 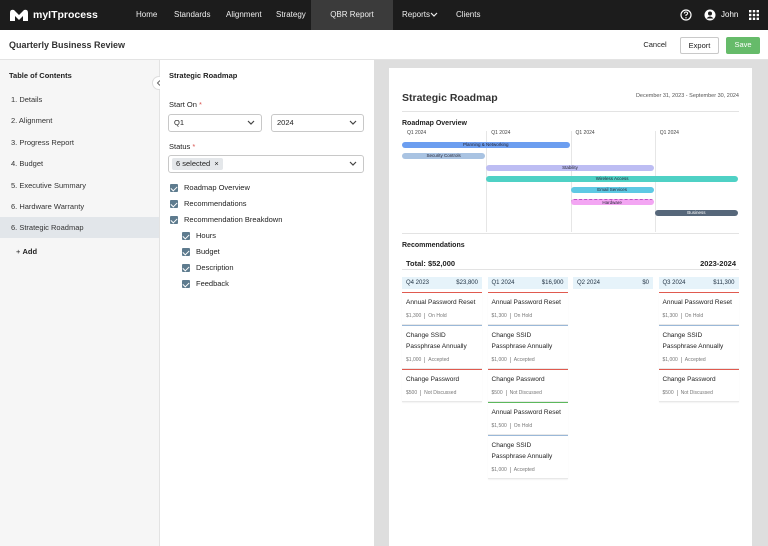 I want to click on save-button: Save, so click(x=743, y=45).